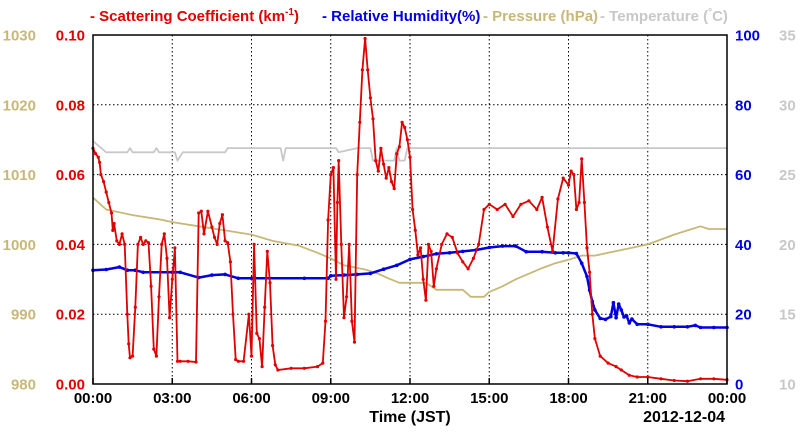  I want to click on legend-temperature: - Temperature (°C), so click(664, 16).